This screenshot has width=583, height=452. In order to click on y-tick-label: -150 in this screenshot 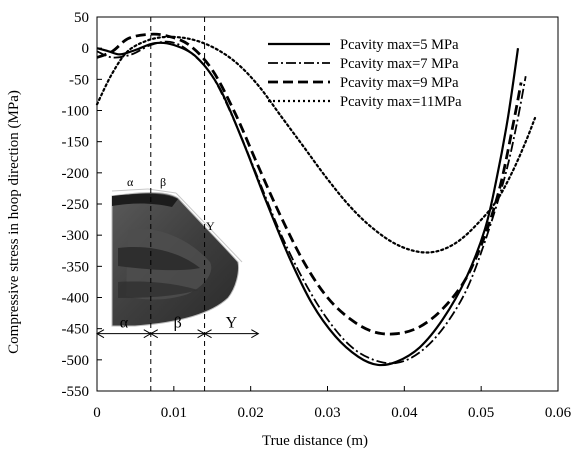, I will do `click(76, 143)`.